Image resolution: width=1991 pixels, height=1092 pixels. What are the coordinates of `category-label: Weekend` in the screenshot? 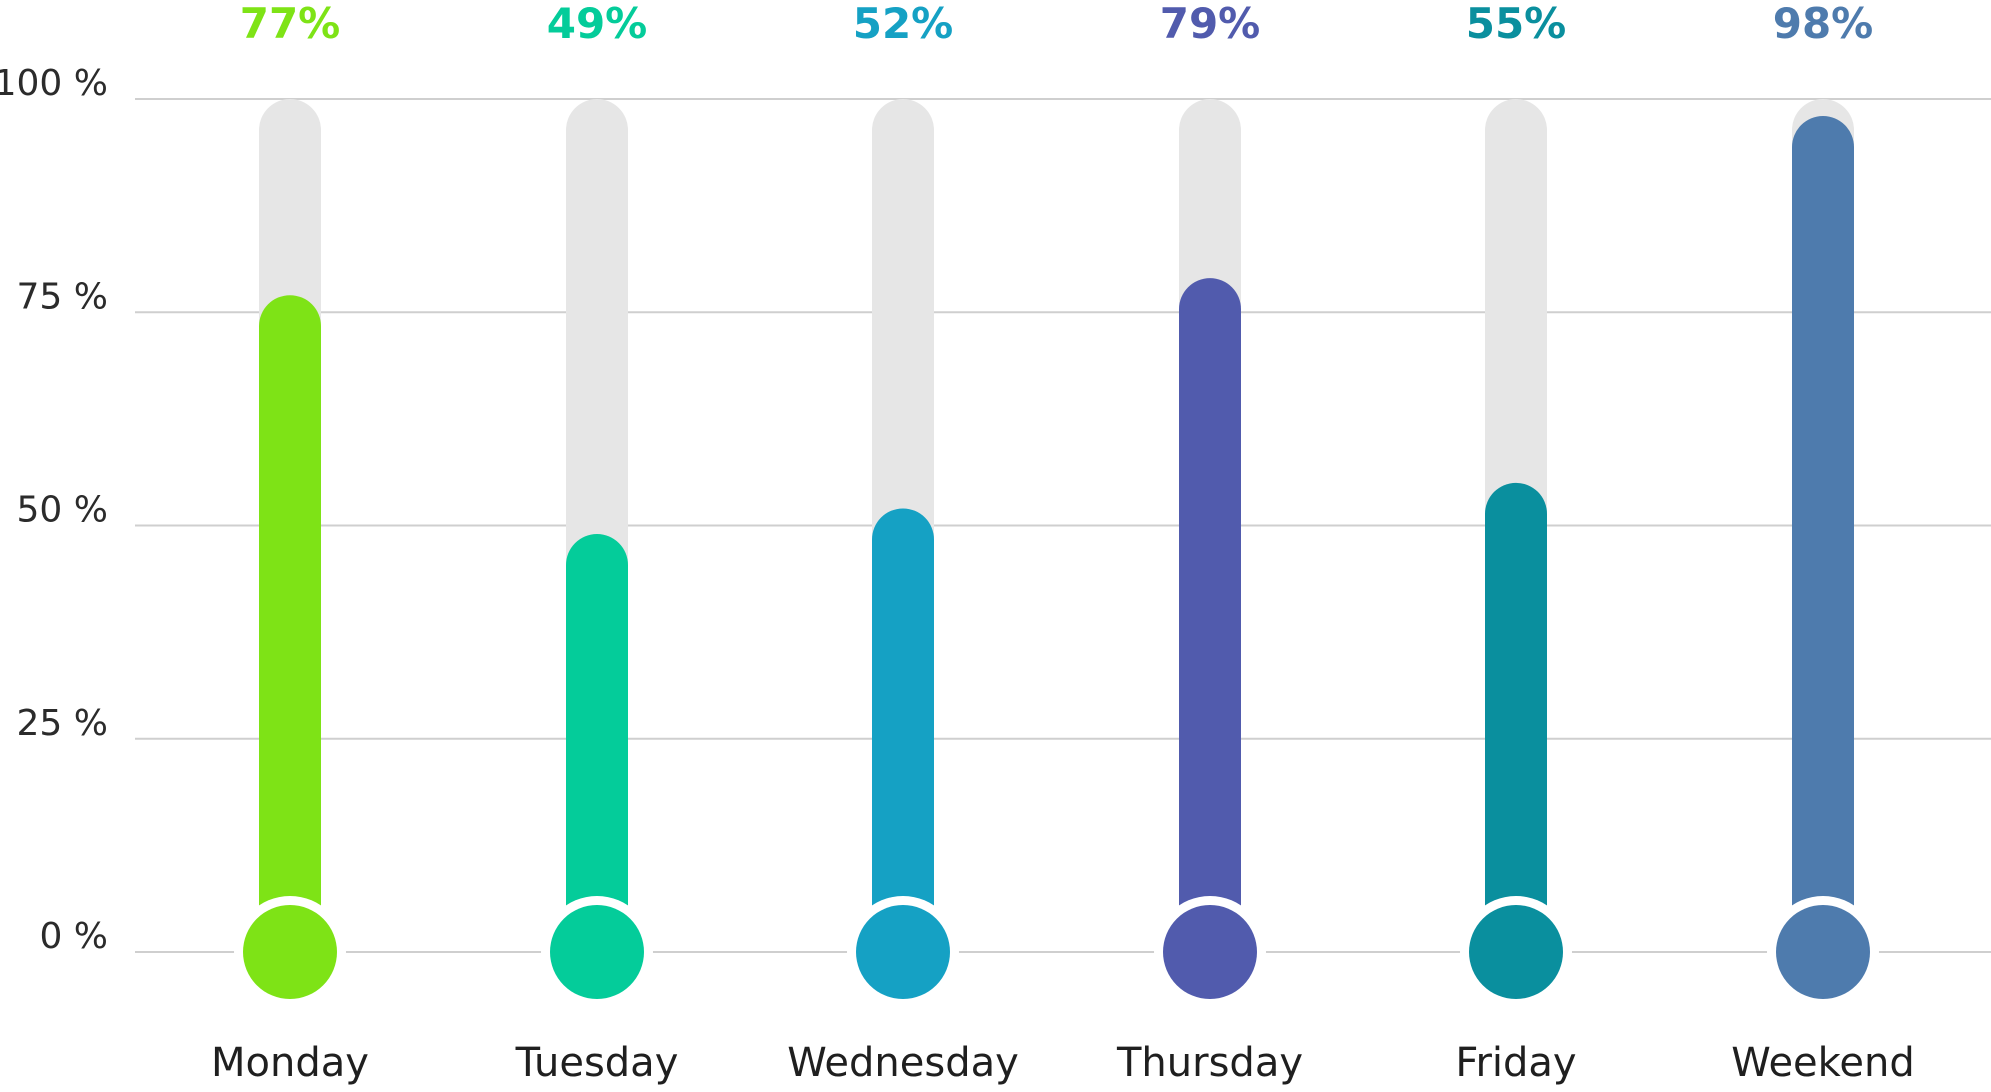 It's located at (1823, 1063).